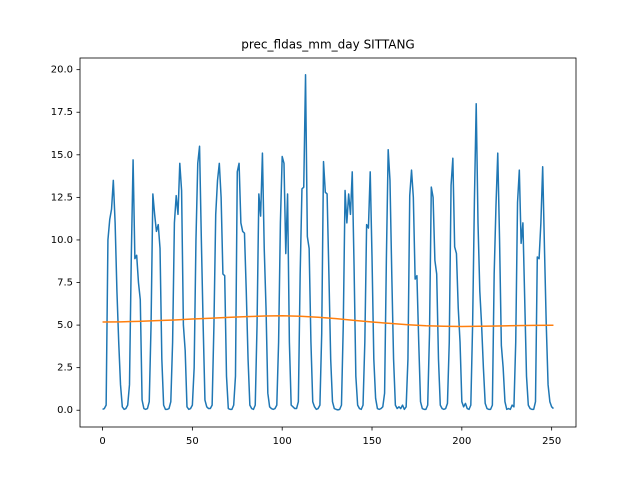 This screenshot has width=640, height=480. What do you see at coordinates (282, 441) in the screenshot?
I see `x-tick-label: 100` at bounding box center [282, 441].